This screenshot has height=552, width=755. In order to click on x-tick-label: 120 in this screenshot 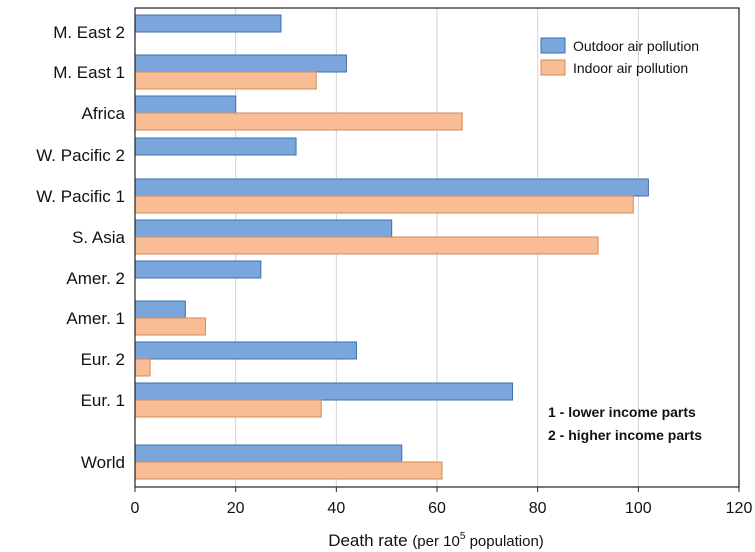, I will do `click(739, 508)`.